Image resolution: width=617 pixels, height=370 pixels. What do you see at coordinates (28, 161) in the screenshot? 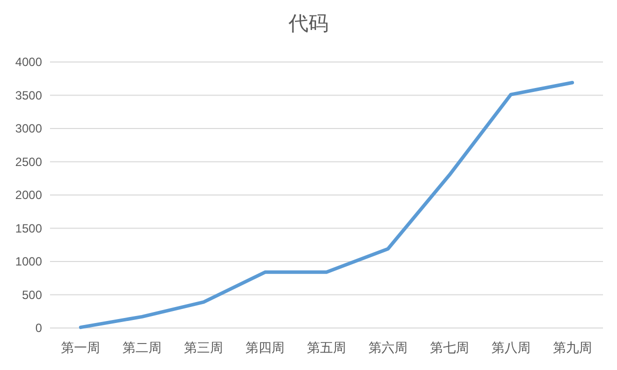
I see `y-tick-label: 2500` at bounding box center [28, 161].